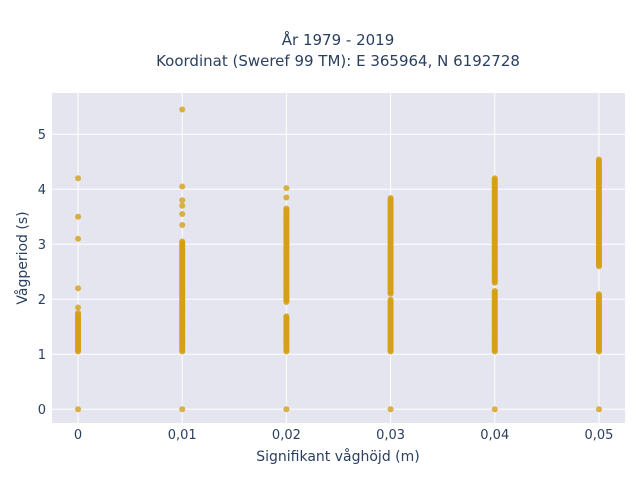 This screenshot has width=640, height=480. I want to click on x-tick-label-2: 0,02, so click(286, 435).